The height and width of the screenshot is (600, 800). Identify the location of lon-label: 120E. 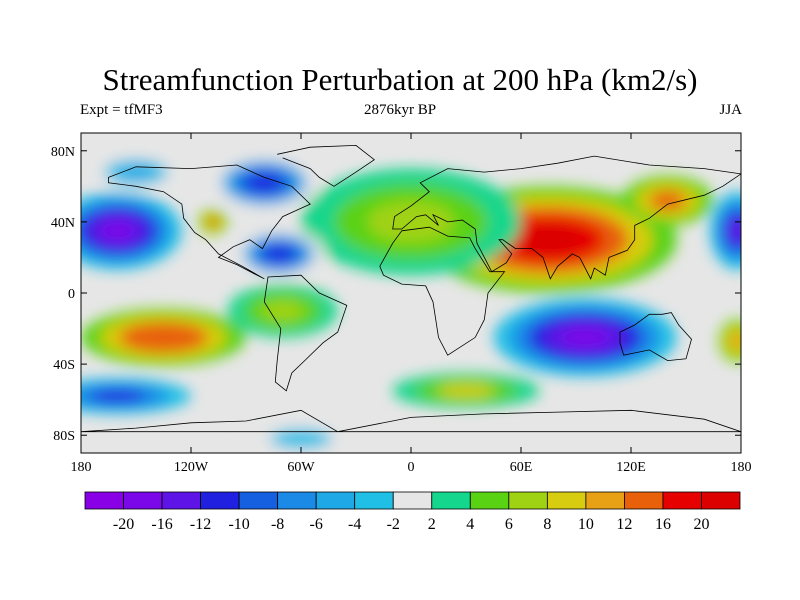
(631, 467).